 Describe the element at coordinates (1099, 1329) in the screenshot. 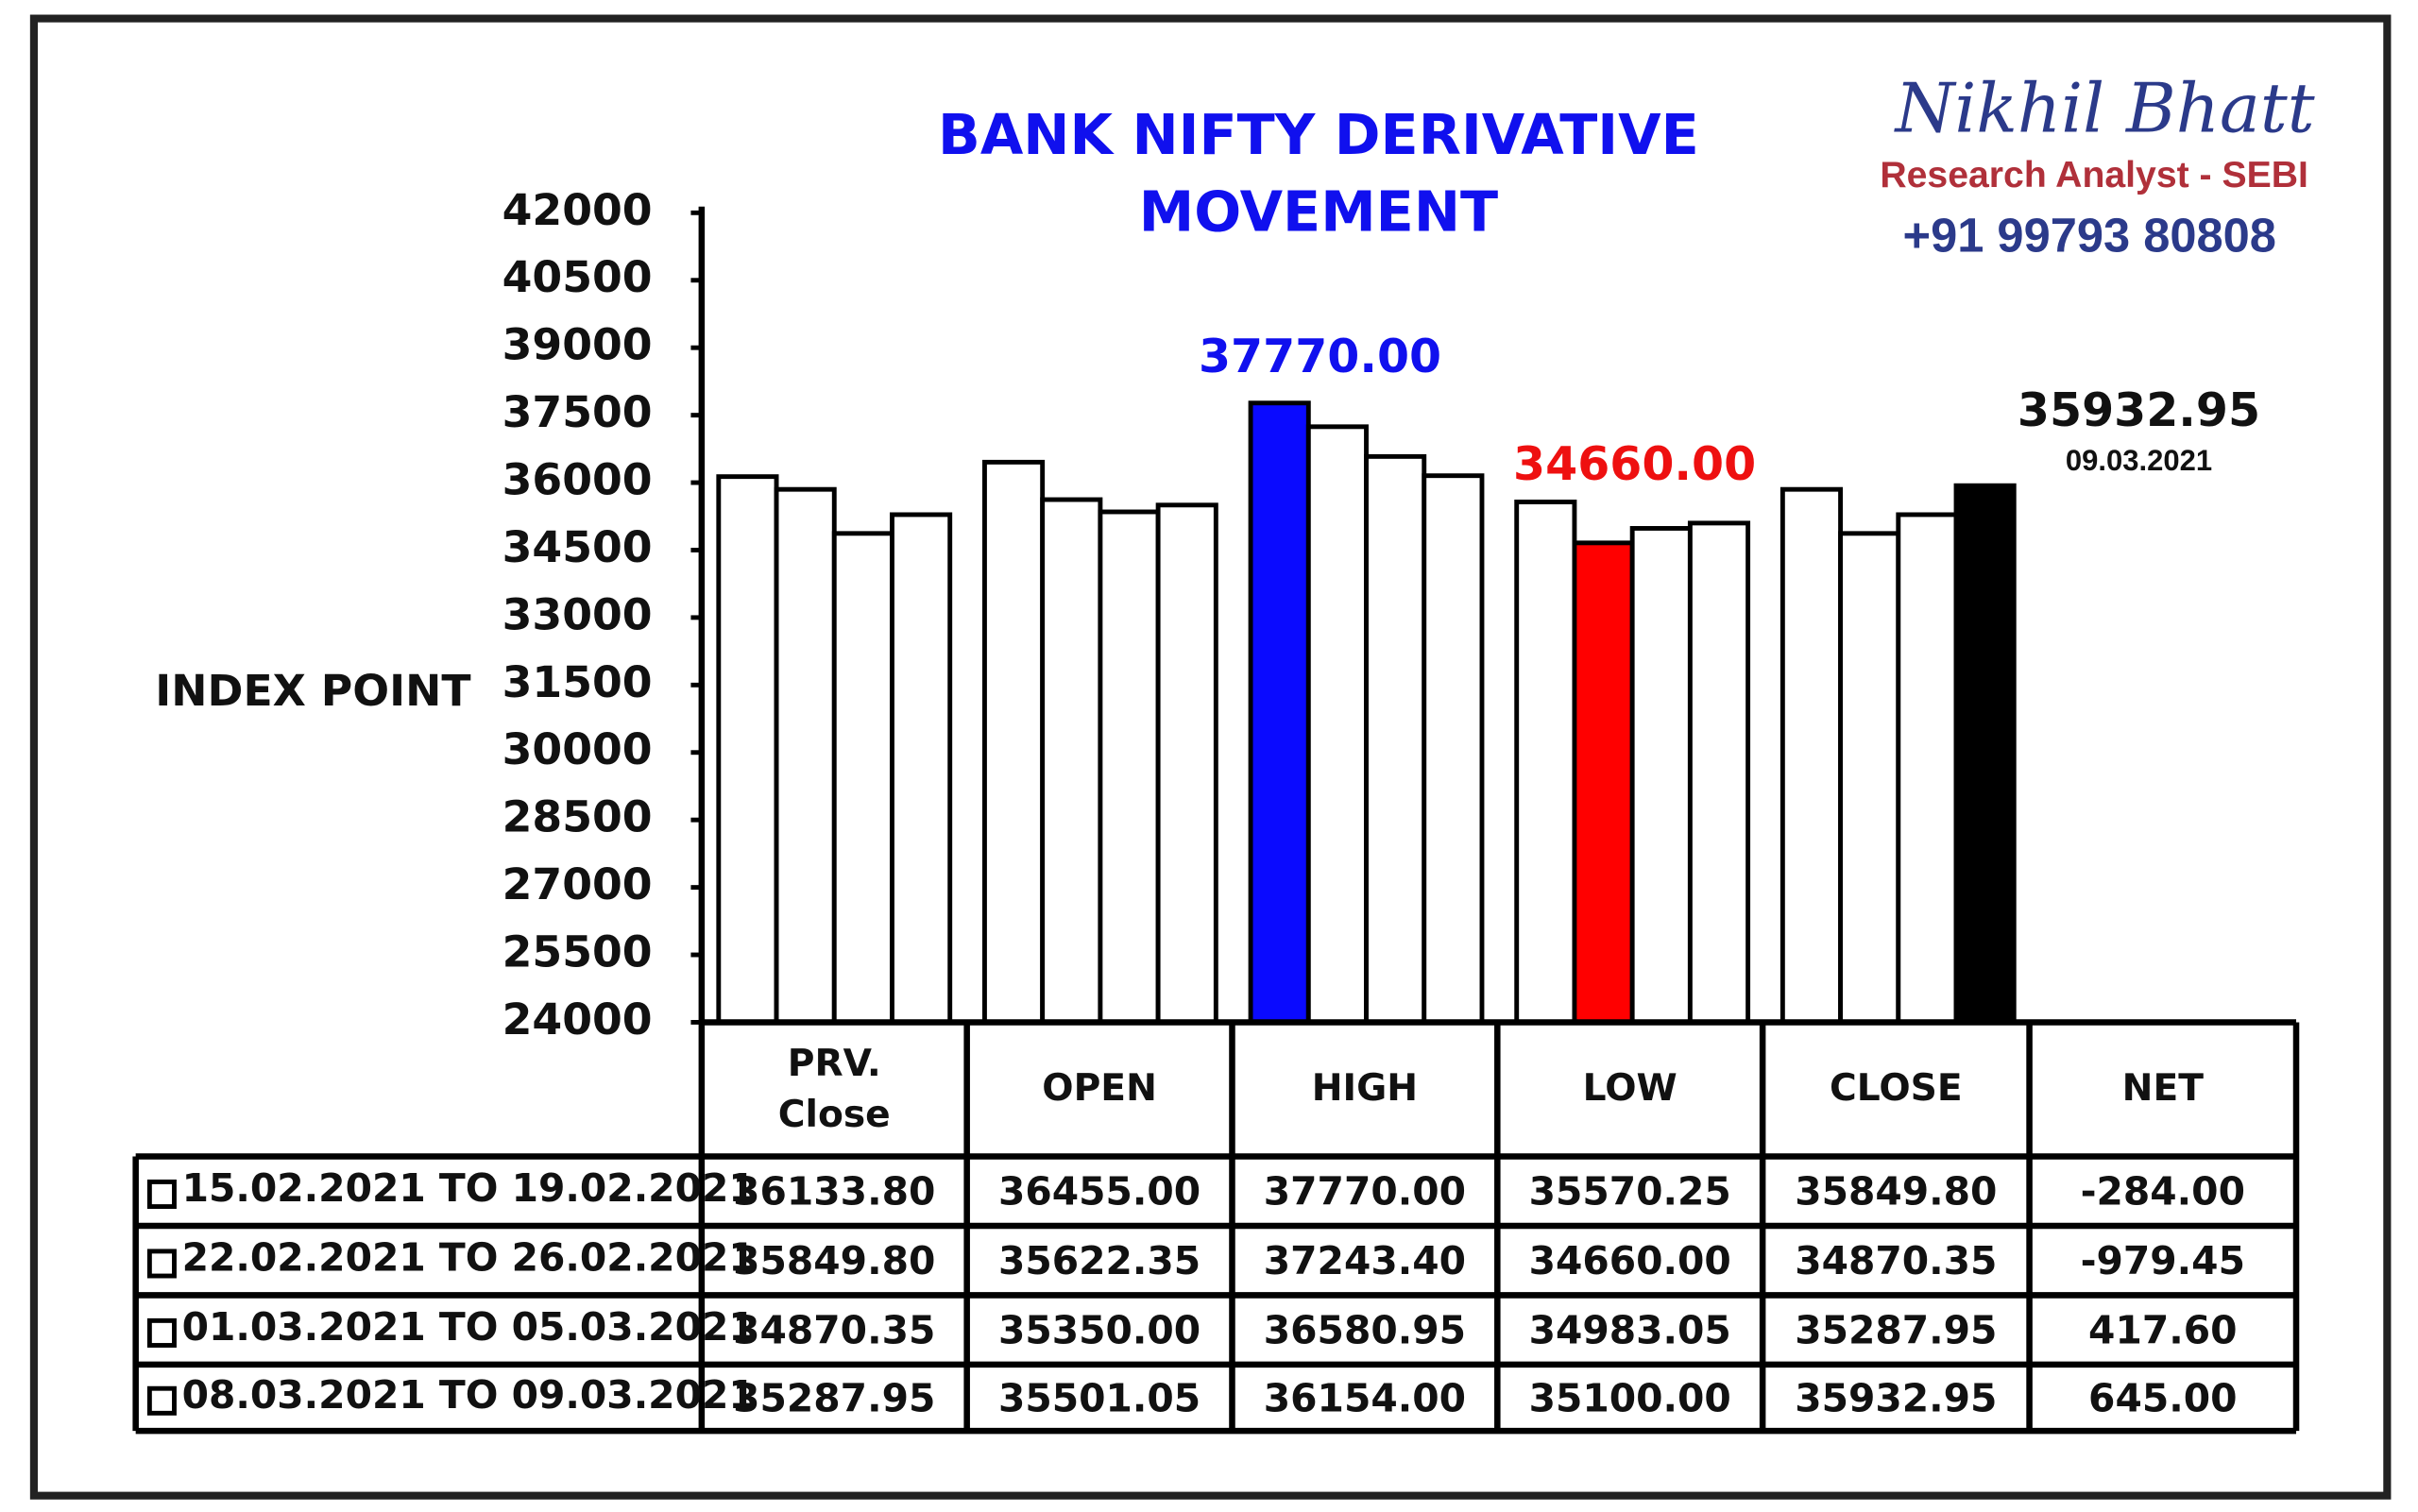

I see `table-cell: 35350.00` at that location.